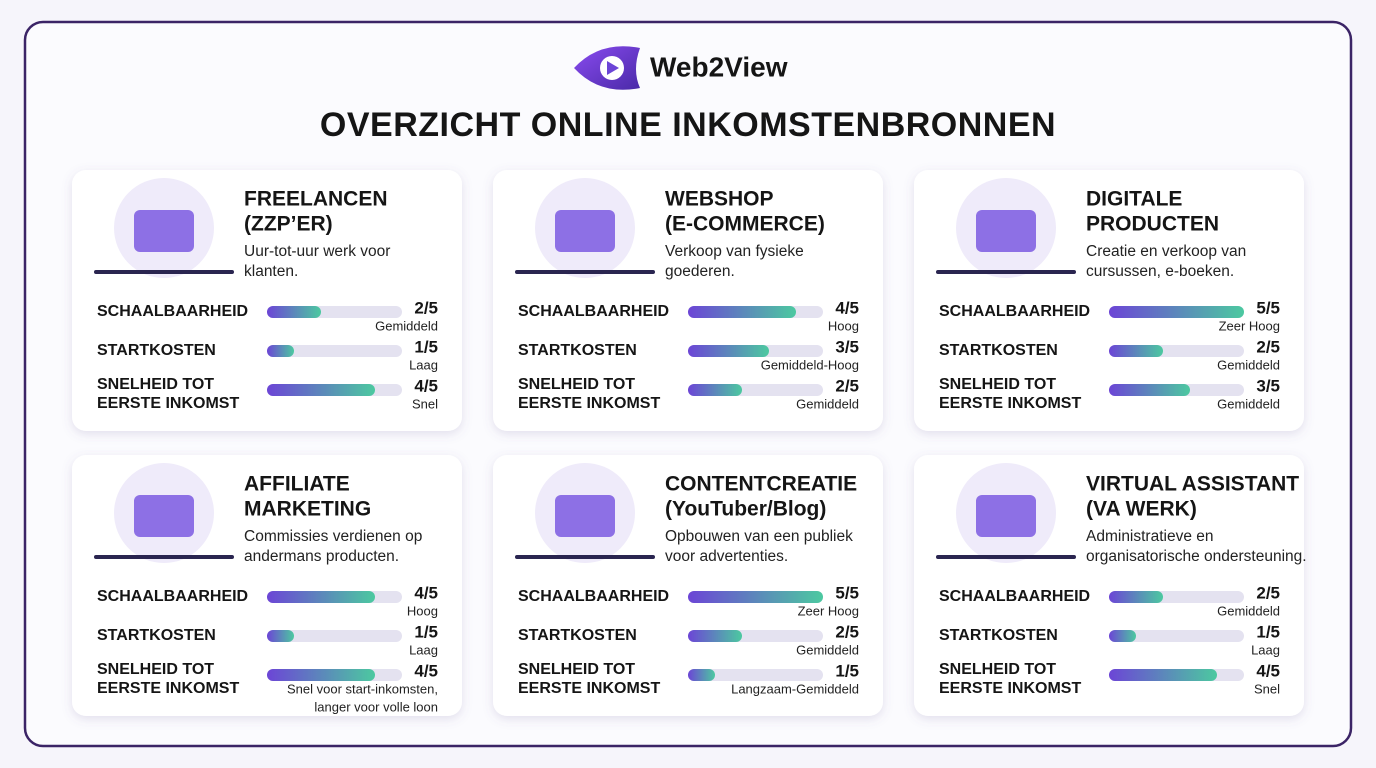  What do you see at coordinates (719, 199) in the screenshot?
I see `card-title: WEBSHOP` at bounding box center [719, 199].